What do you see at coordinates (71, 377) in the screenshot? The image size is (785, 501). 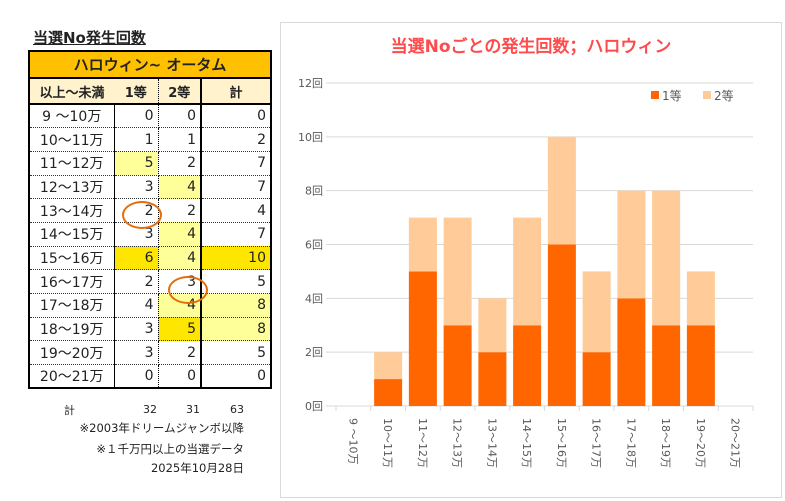 I see `cell-range: 20～21万` at bounding box center [71, 377].